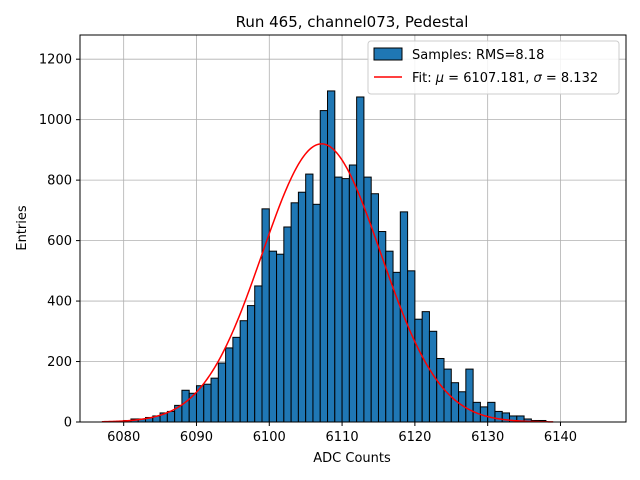 This screenshot has height=480, width=640. What do you see at coordinates (22, 228) in the screenshot?
I see `y-axis-label: Entries` at bounding box center [22, 228].